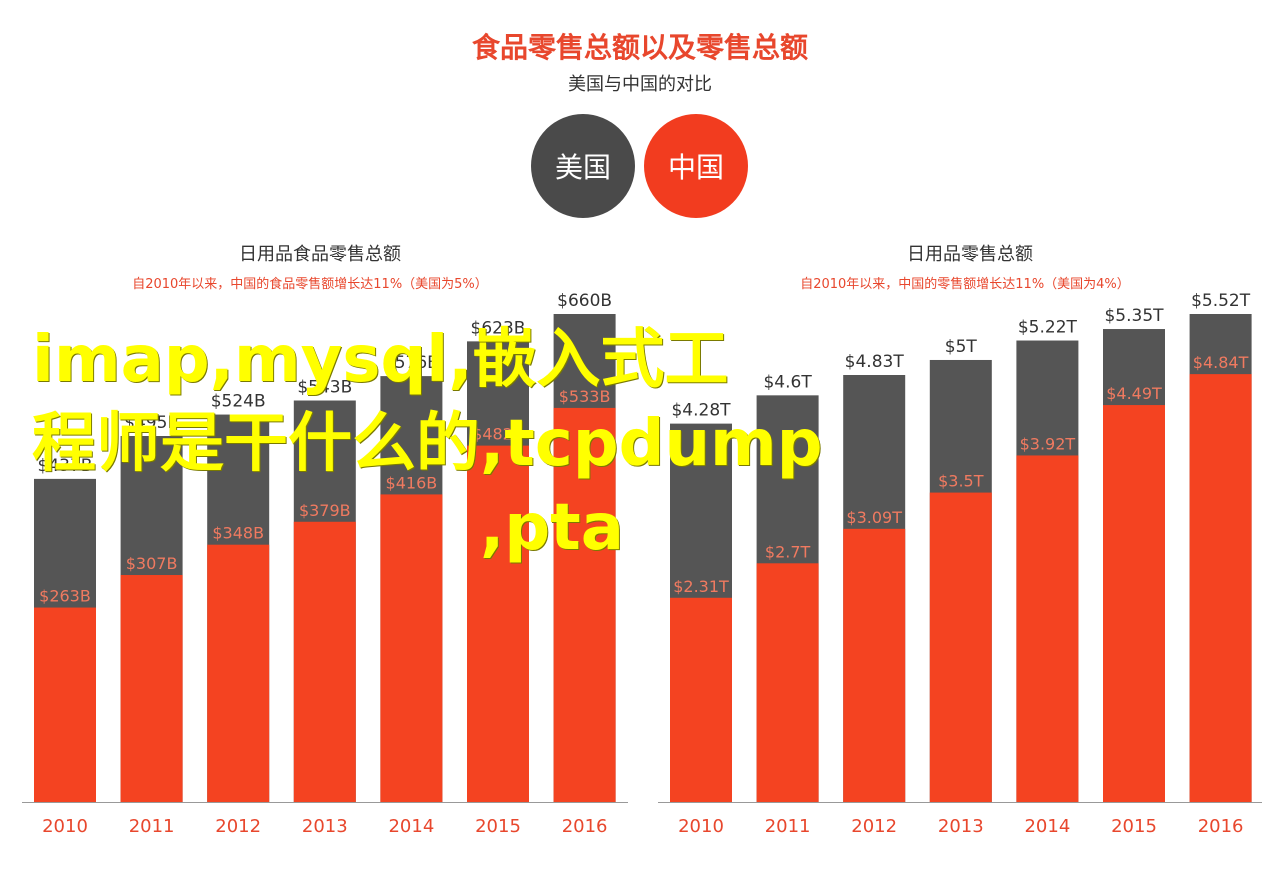 The image size is (1280, 872). Describe the element at coordinates (1134, 393) in the screenshot. I see `right-label-cn-2015: $4.49T` at that location.